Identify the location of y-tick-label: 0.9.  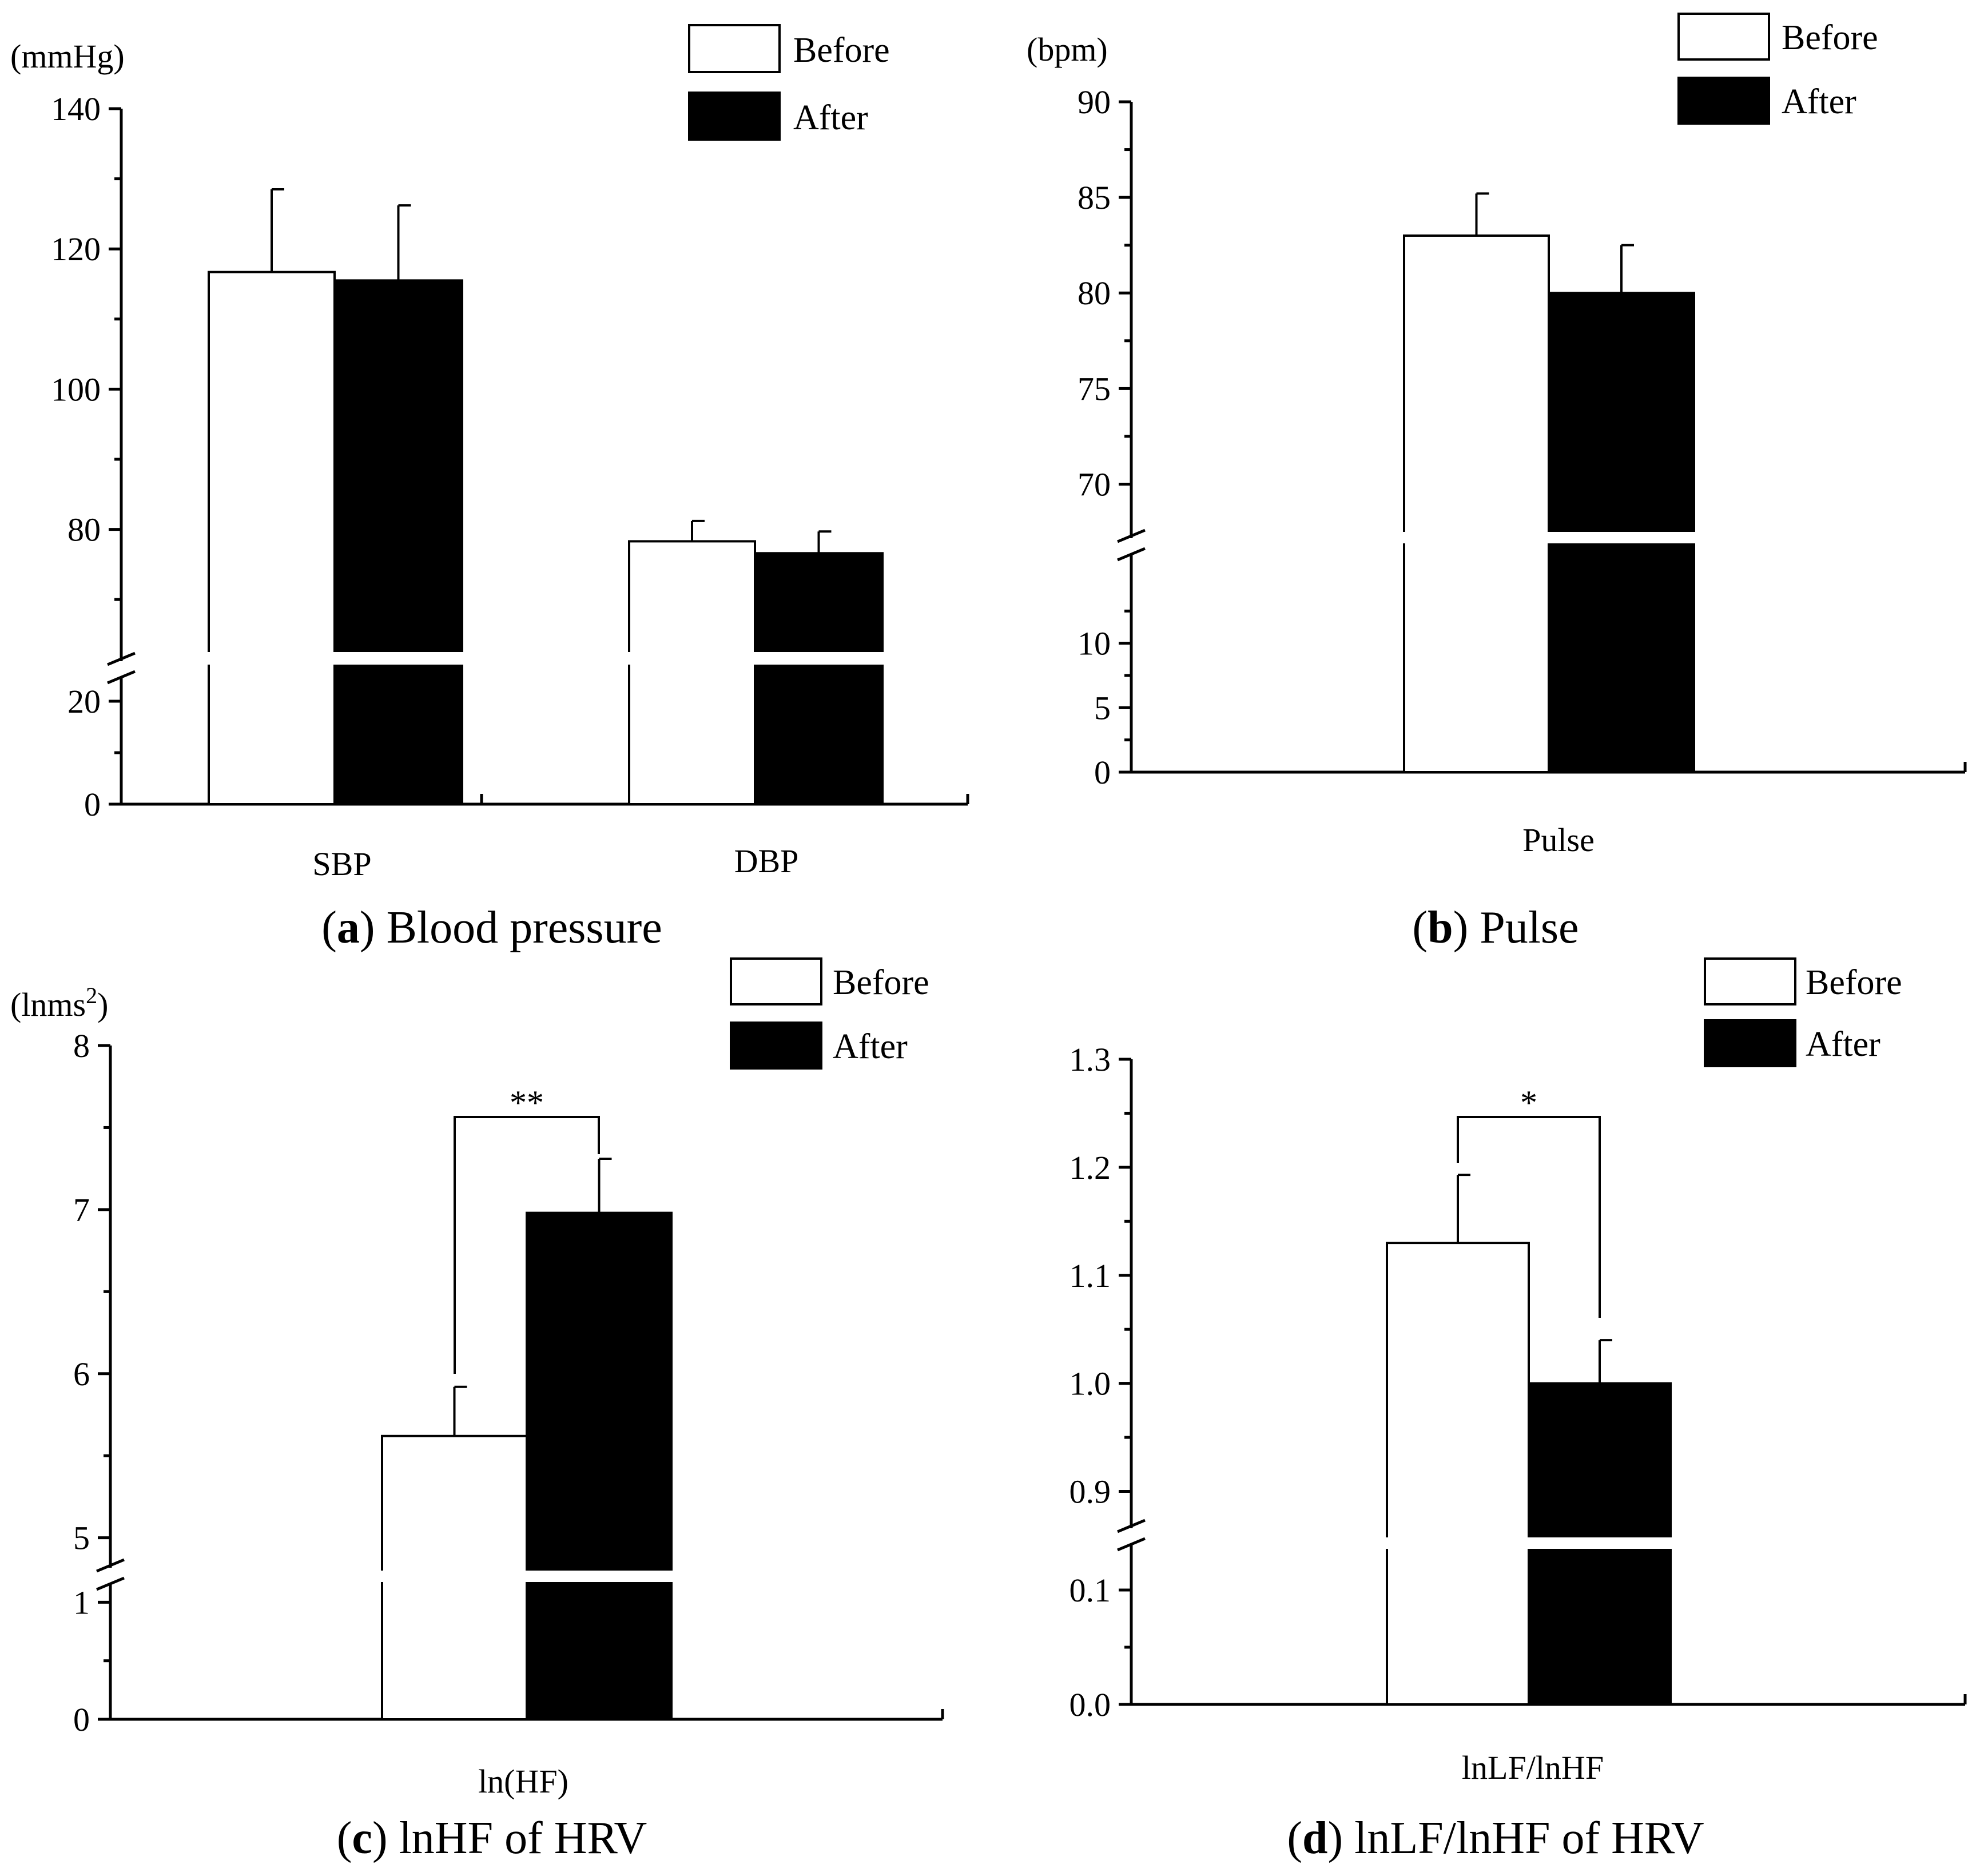
(1091, 1492).